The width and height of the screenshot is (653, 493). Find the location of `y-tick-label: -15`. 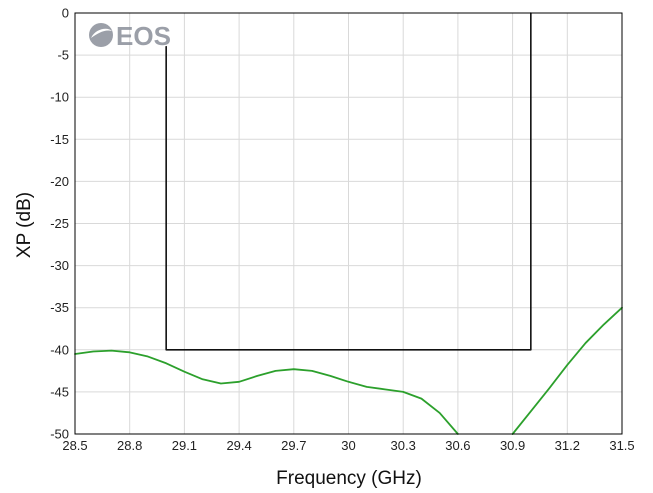

y-tick-label: -15 is located at coordinates (59, 139).